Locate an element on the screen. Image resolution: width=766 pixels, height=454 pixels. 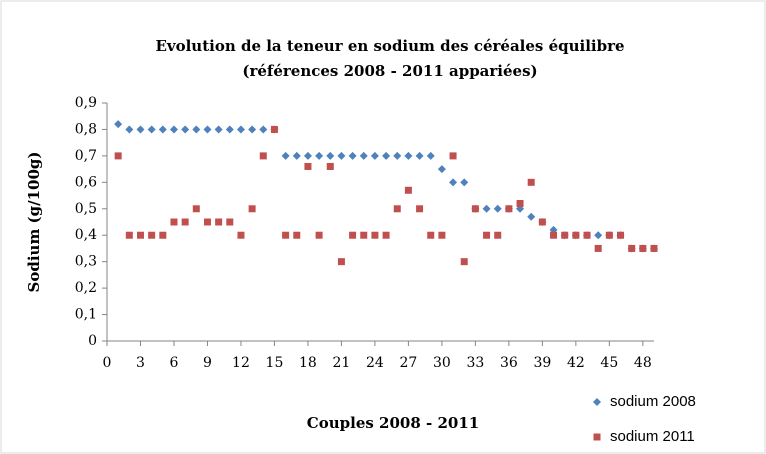
y-tick-label: 0,1 is located at coordinates (86, 315).